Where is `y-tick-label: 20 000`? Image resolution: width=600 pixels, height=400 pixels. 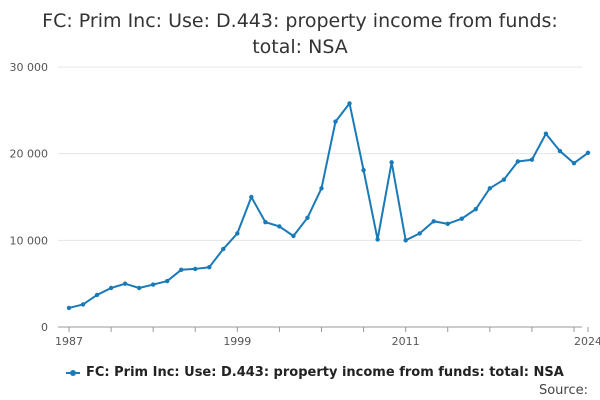
y-tick-label: 20 000 is located at coordinates (29, 154).